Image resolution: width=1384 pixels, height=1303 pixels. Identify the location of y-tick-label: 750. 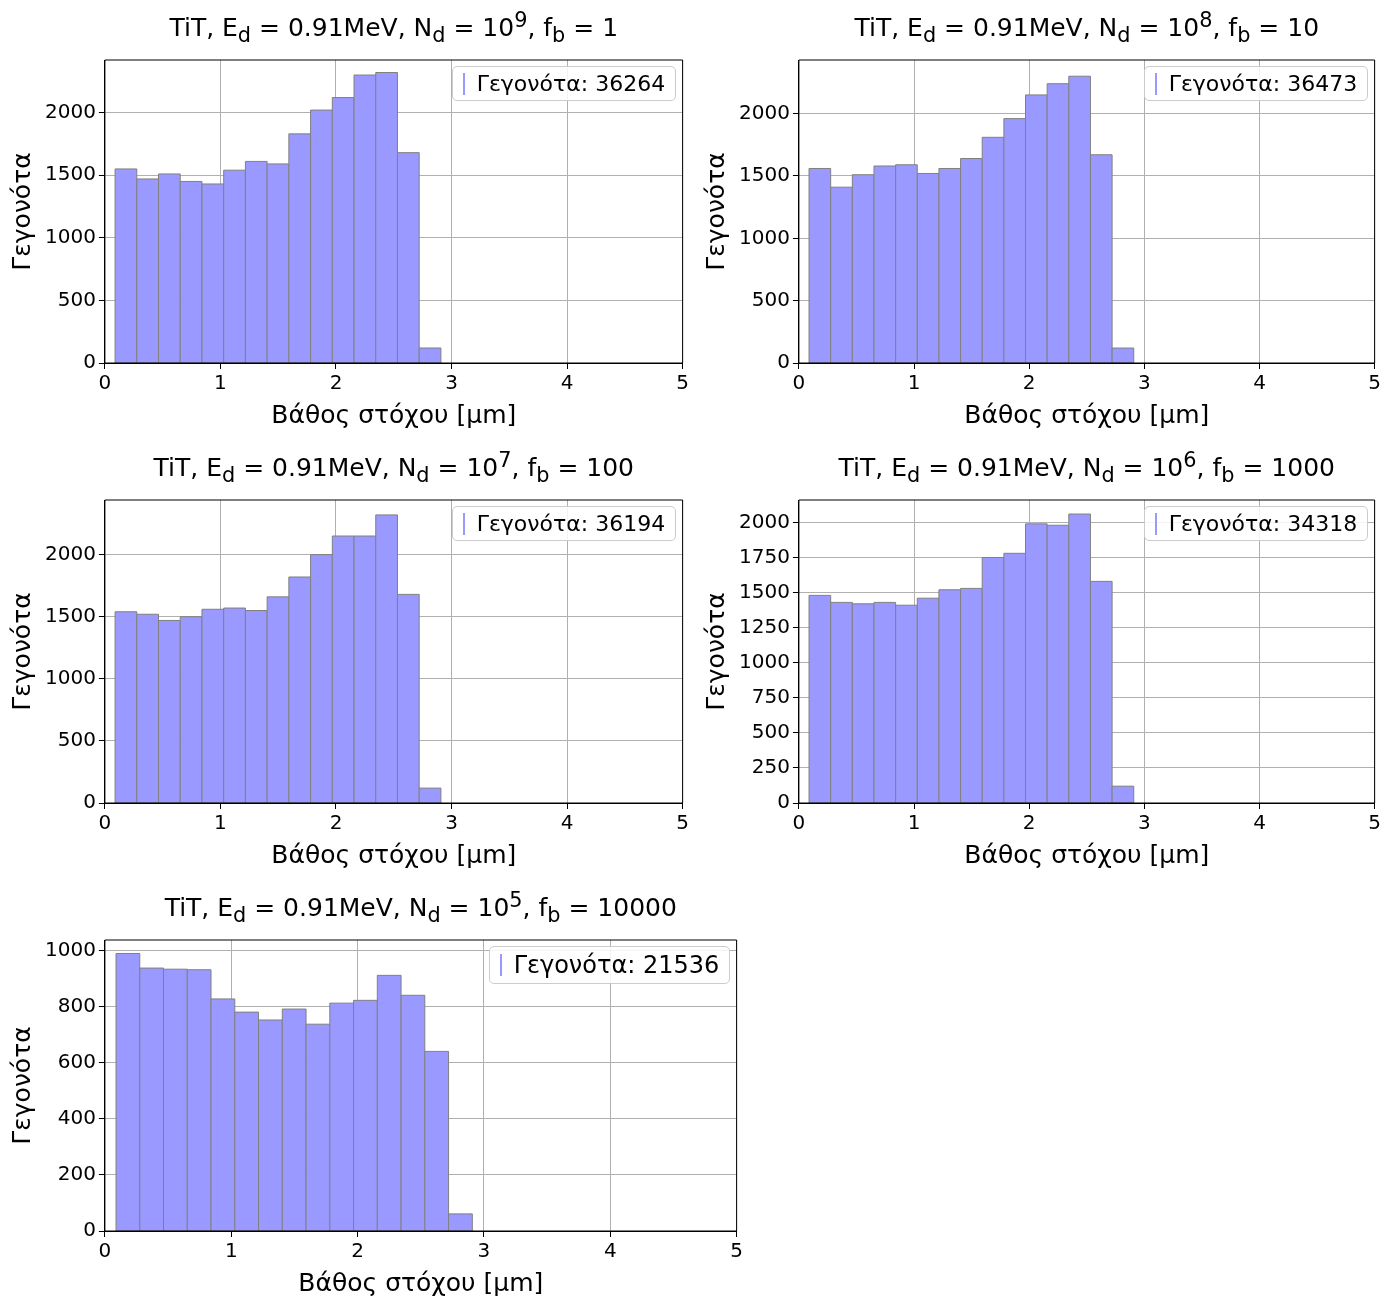
(770, 695).